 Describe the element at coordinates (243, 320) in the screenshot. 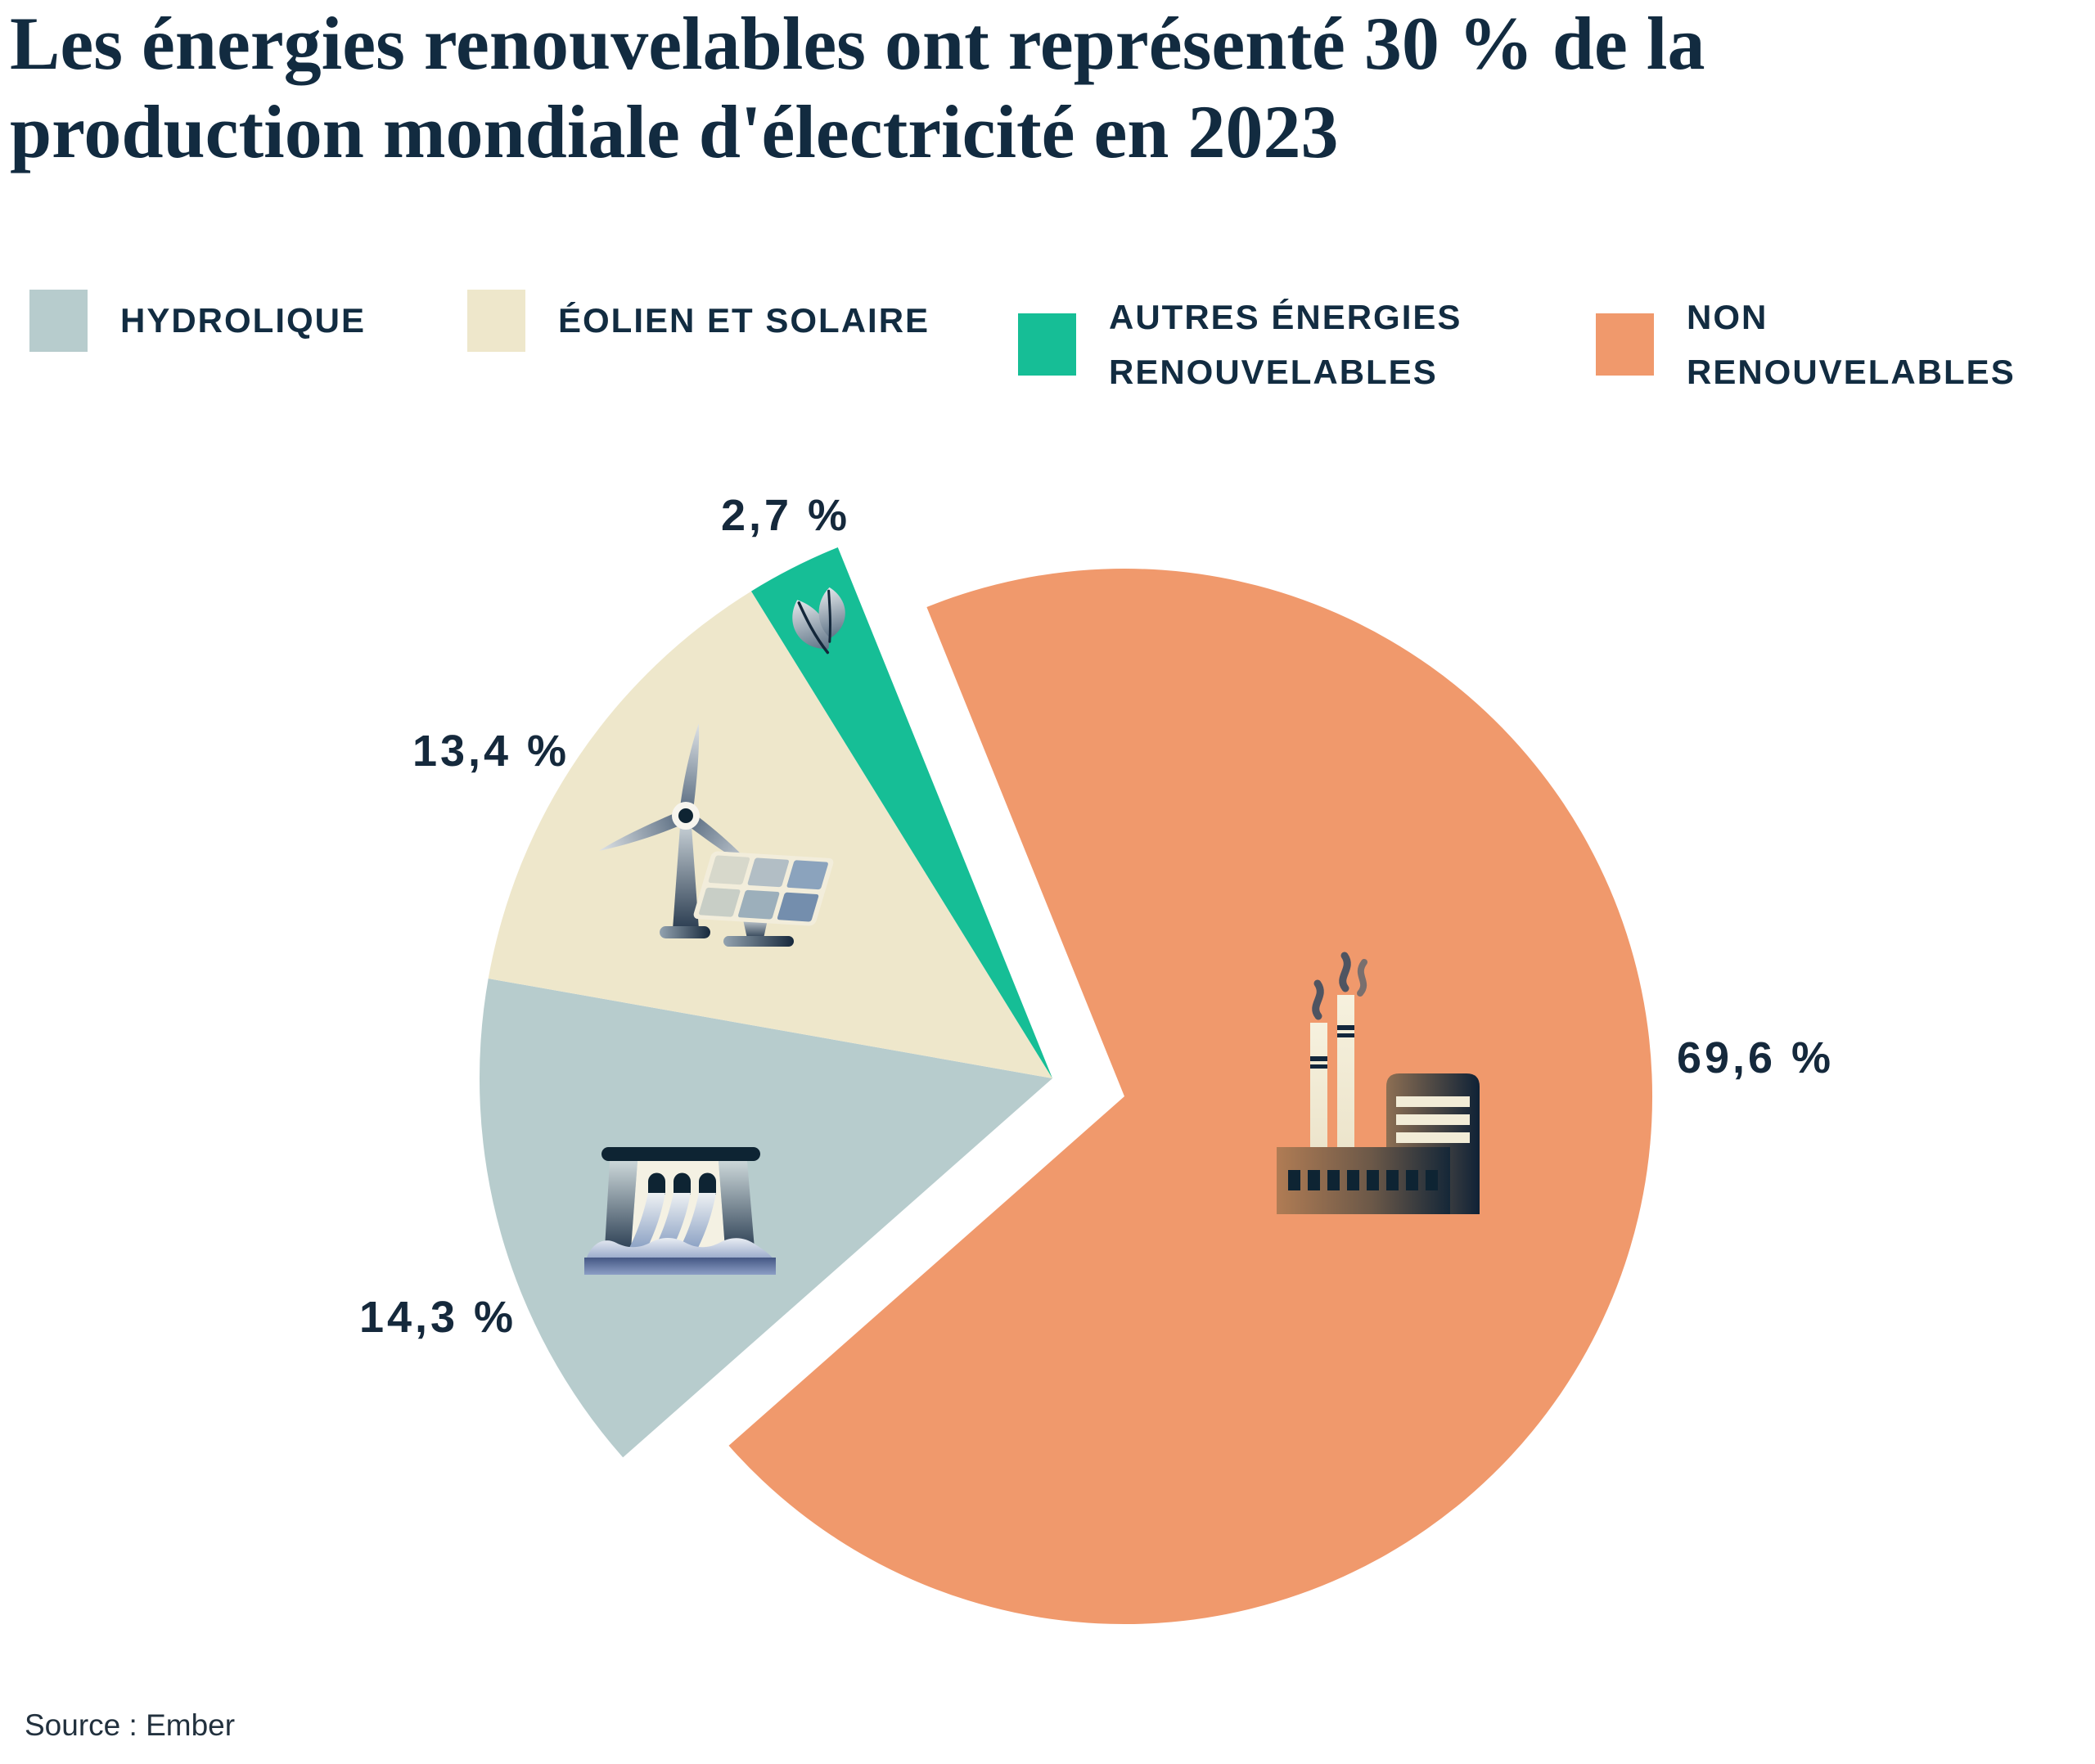

I see `legend-label-hydrolique: HYDROLIQUE` at that location.